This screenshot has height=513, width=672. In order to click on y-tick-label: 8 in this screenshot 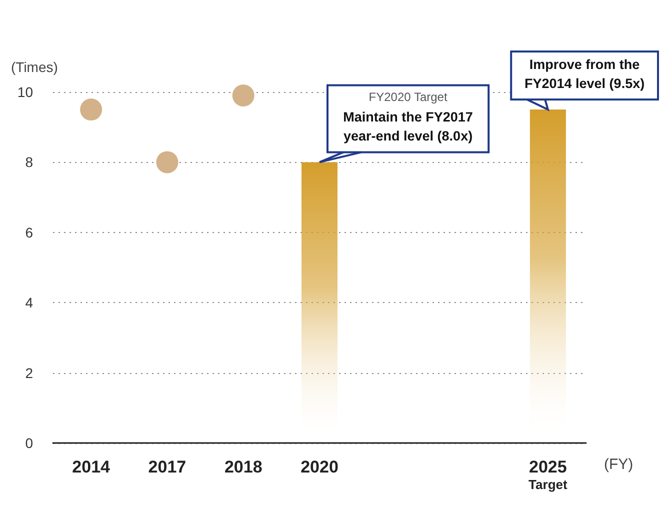, I will do `click(29, 162)`.